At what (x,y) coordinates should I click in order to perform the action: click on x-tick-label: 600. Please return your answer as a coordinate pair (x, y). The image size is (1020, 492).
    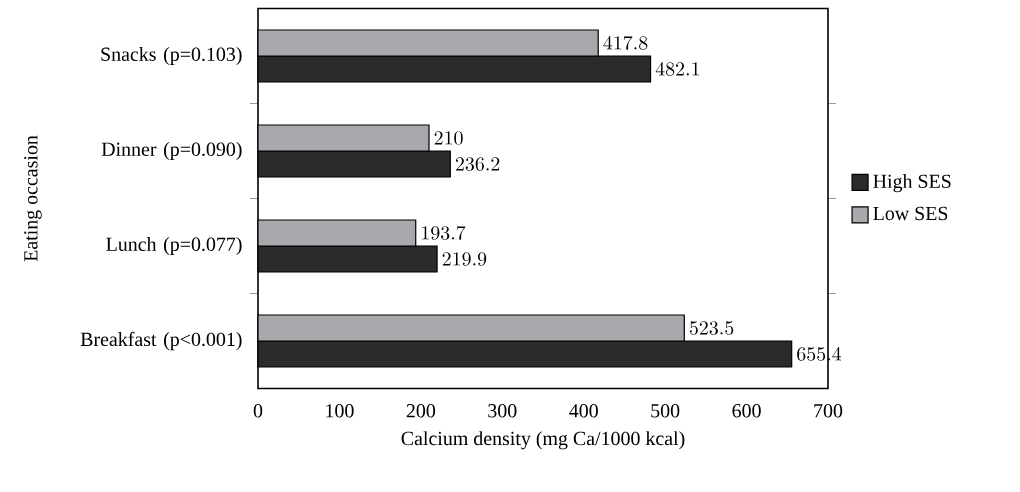
    Looking at the image, I should click on (746, 411).